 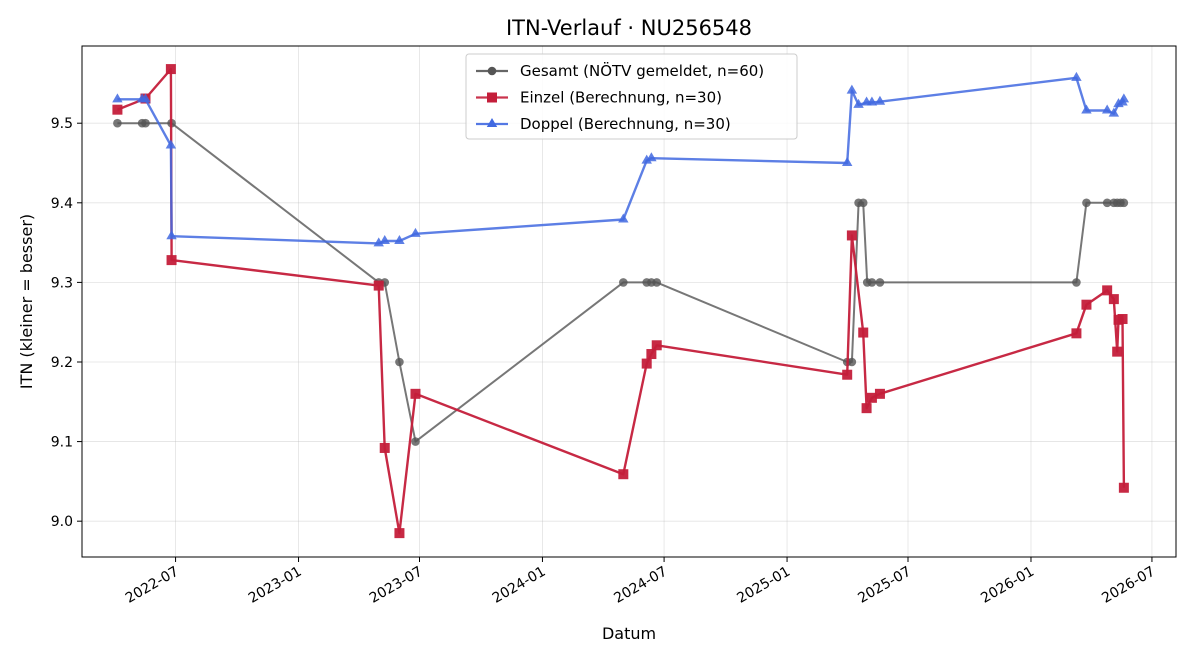 I want to click on x-axis-title: Datum, so click(x=629, y=633).